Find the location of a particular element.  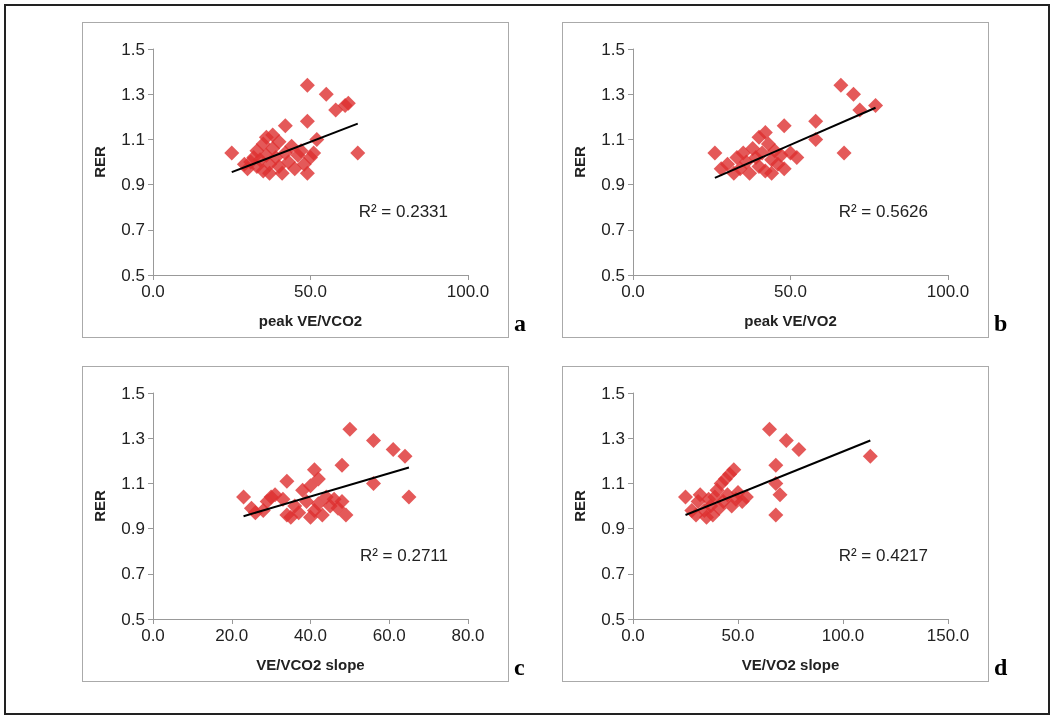

x-tick-label: 20.0 is located at coordinates (232, 635).